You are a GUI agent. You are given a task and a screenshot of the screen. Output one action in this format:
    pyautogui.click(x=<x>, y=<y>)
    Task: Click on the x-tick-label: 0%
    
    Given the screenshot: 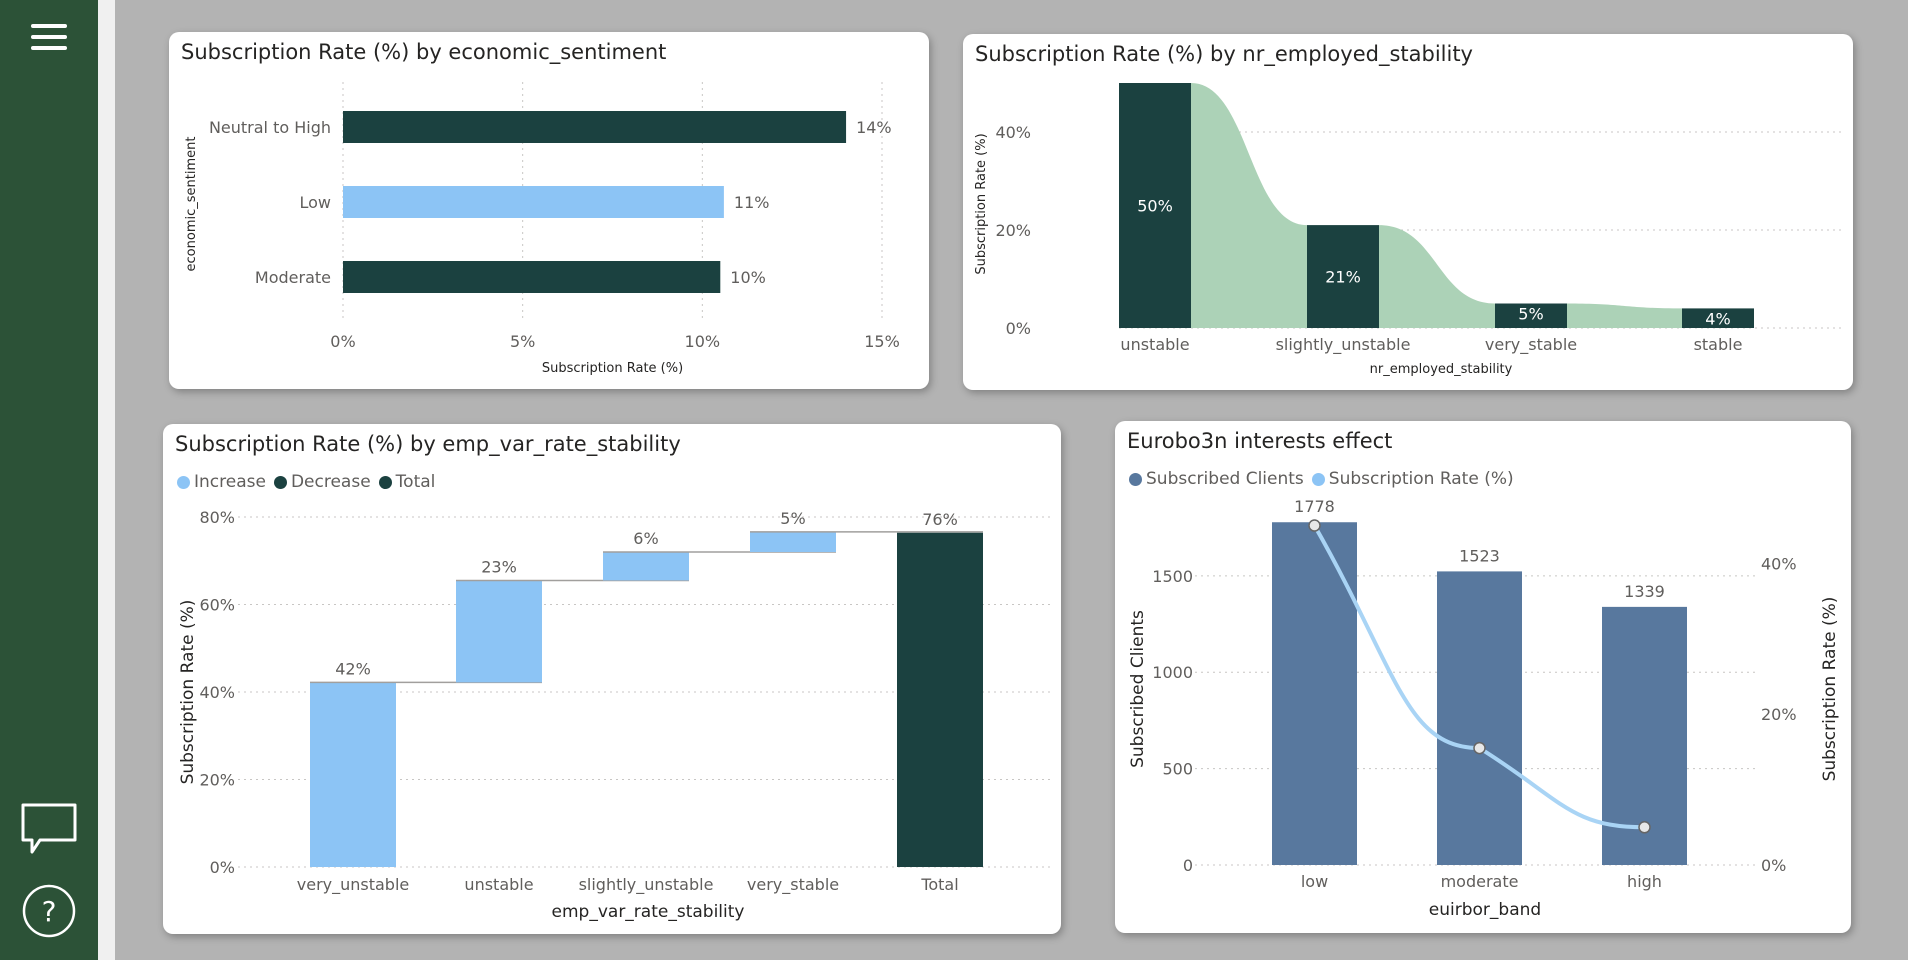 What is the action you would take?
    pyautogui.click(x=342, y=341)
    